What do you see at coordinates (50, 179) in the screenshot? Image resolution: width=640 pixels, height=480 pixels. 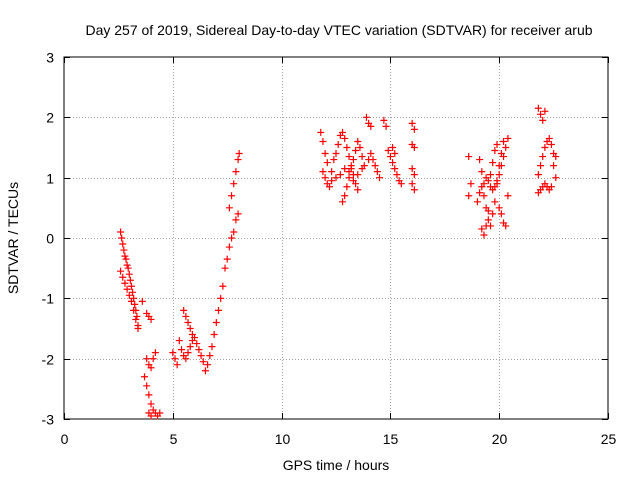 I see `y-tick-label: 1` at bounding box center [50, 179].